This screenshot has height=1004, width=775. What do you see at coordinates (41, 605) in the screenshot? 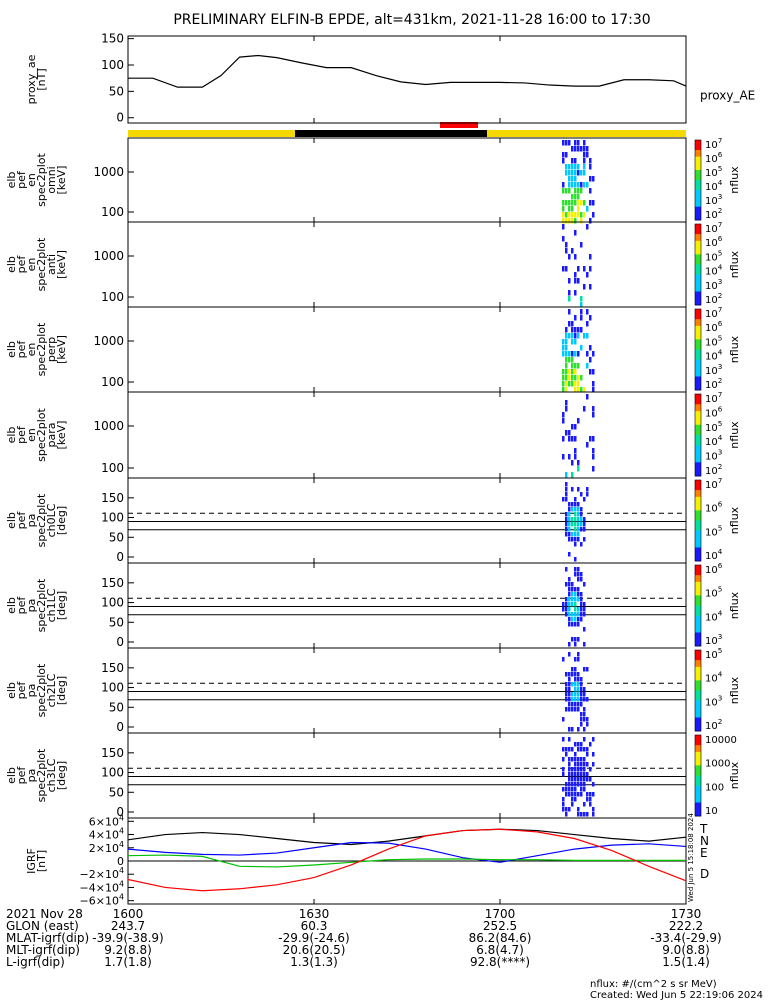
I see `pa_ch1-ylabel-3: spec2plot` at bounding box center [41, 605].